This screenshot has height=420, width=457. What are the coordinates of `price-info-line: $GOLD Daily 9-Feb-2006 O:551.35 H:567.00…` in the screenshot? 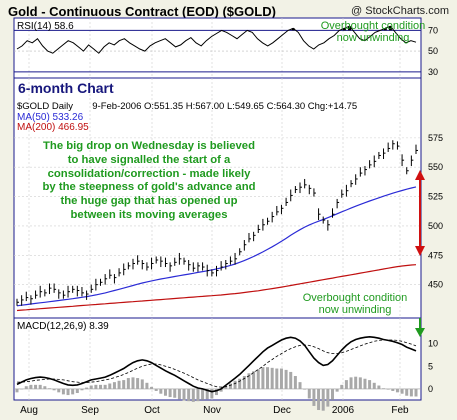 It's located at (187, 106).